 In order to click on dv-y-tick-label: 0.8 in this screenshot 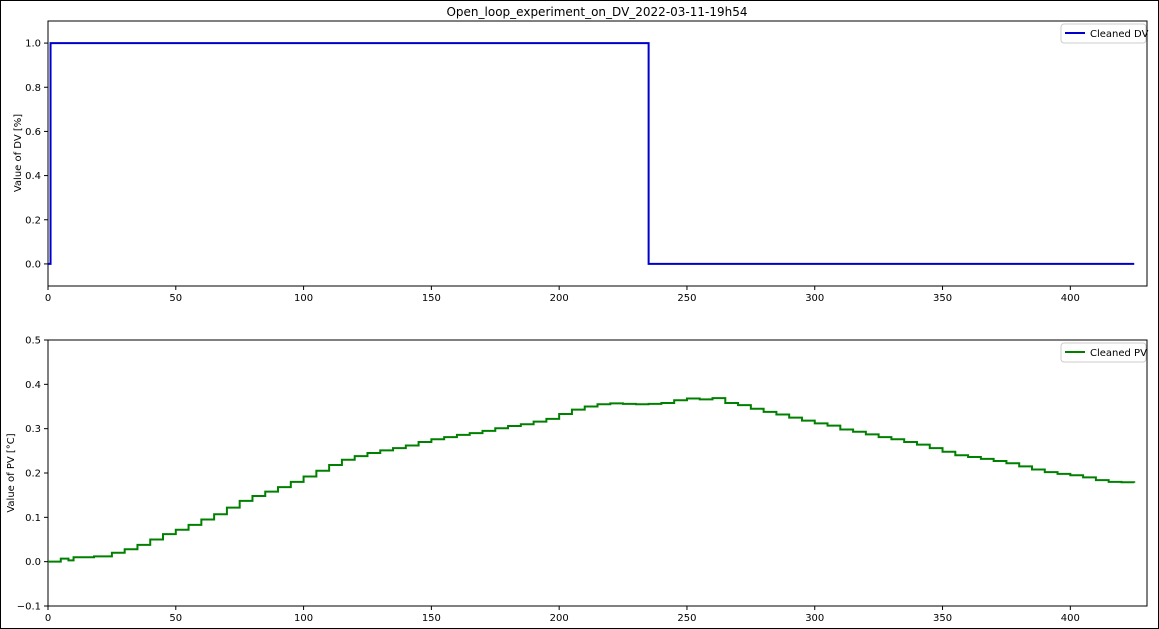, I will do `click(33, 88)`.